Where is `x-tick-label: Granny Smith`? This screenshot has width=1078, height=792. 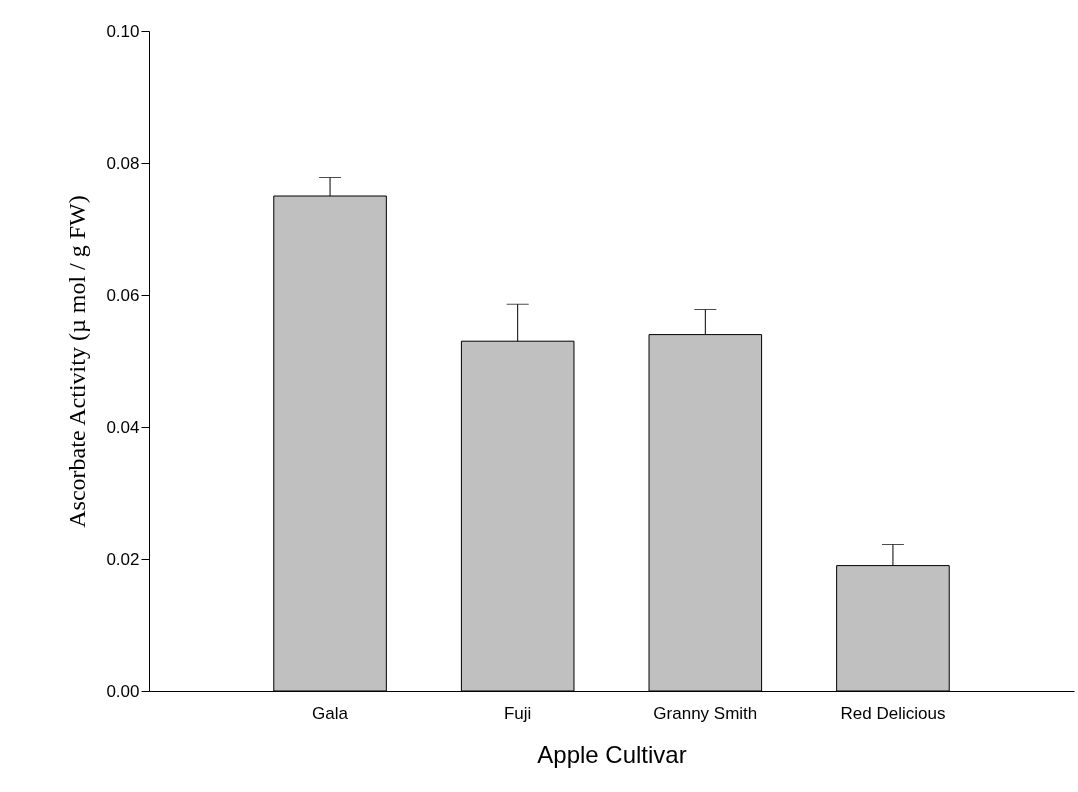 x-tick-label: Granny Smith is located at coordinates (705, 713).